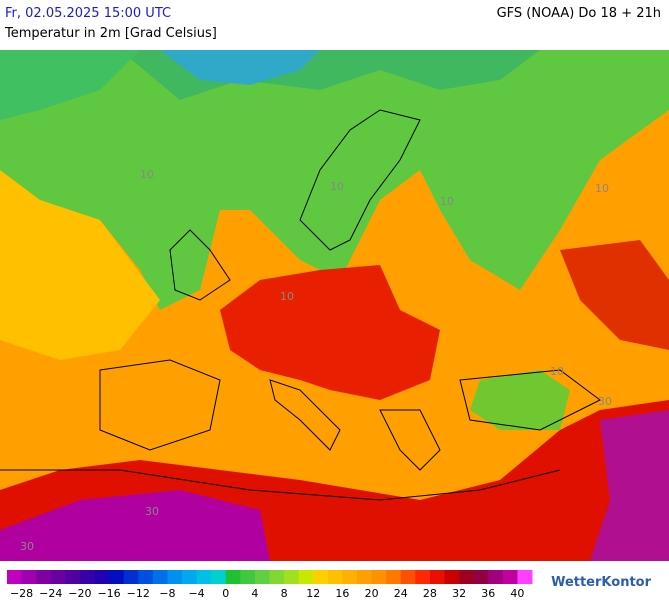 Image resolution: width=669 pixels, height=600 pixels. Describe the element at coordinates (360, 180) in the screenshot. I see `scandinavia` at that location.